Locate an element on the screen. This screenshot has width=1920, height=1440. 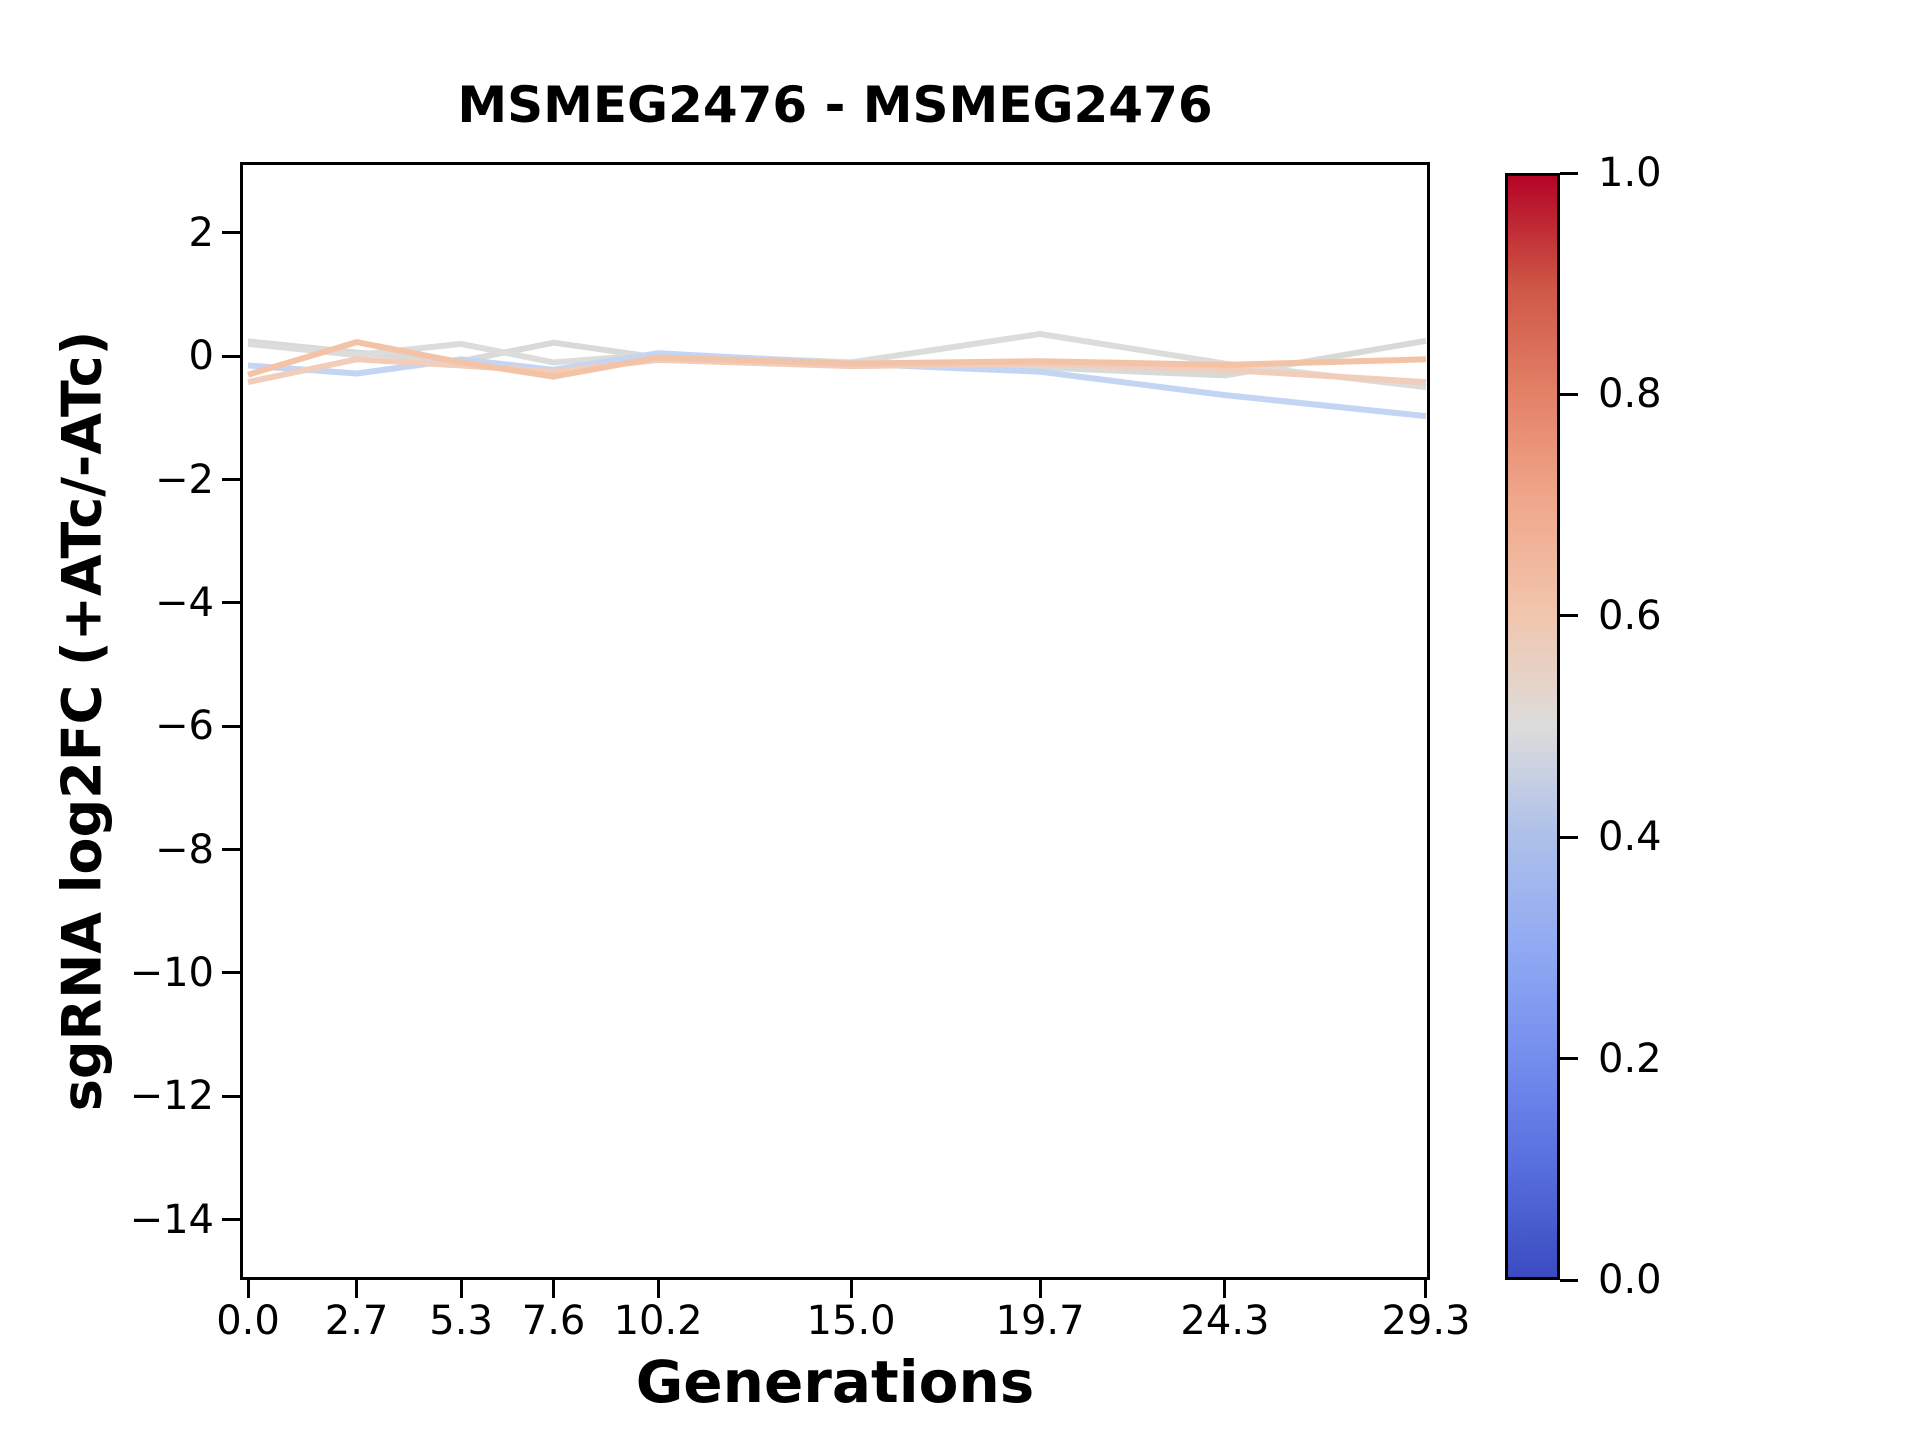
y-tick-label: −2 is located at coordinates (184, 479).